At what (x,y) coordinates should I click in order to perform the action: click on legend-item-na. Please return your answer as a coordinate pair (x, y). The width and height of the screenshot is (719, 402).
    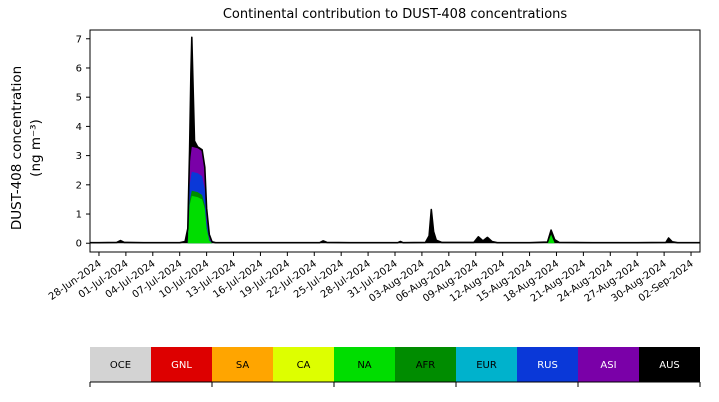
    Looking at the image, I should click on (364, 364).